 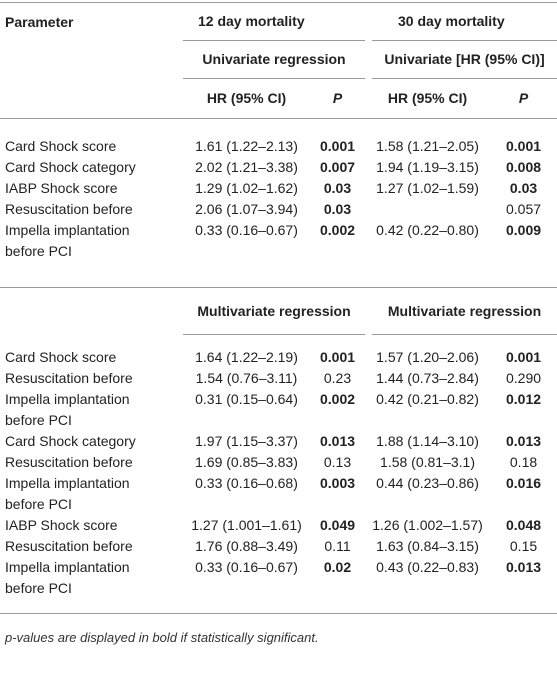 I want to click on p-value: 0.008, so click(x=524, y=167).